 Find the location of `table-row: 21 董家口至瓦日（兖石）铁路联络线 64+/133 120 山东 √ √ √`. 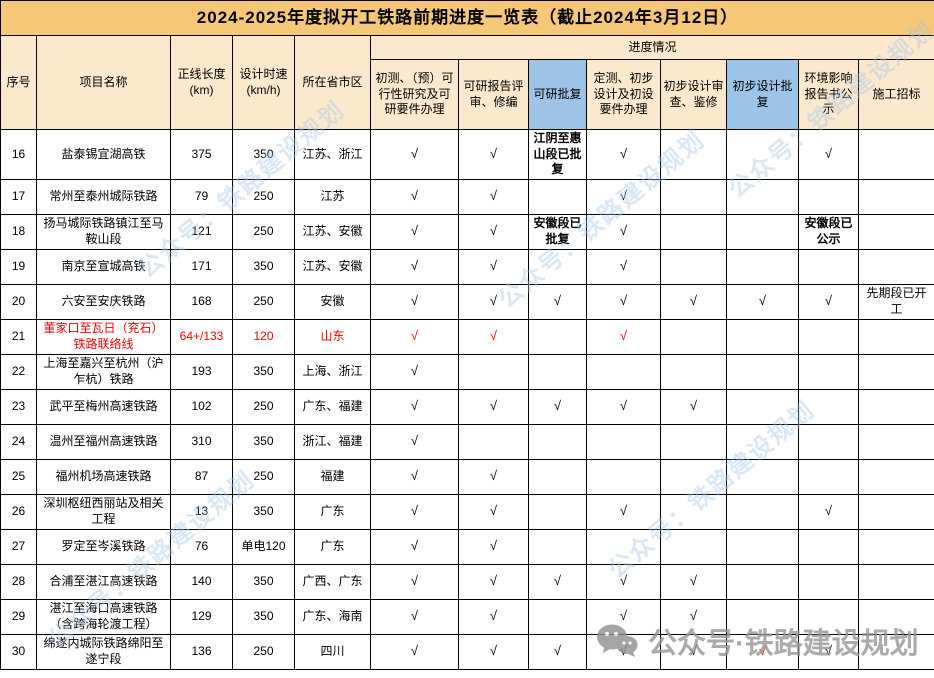

table-row: 21 董家口至瓦日（兖石）铁路联络线 64+/133 120 山东 √ √ √ is located at coordinates (467, 336).